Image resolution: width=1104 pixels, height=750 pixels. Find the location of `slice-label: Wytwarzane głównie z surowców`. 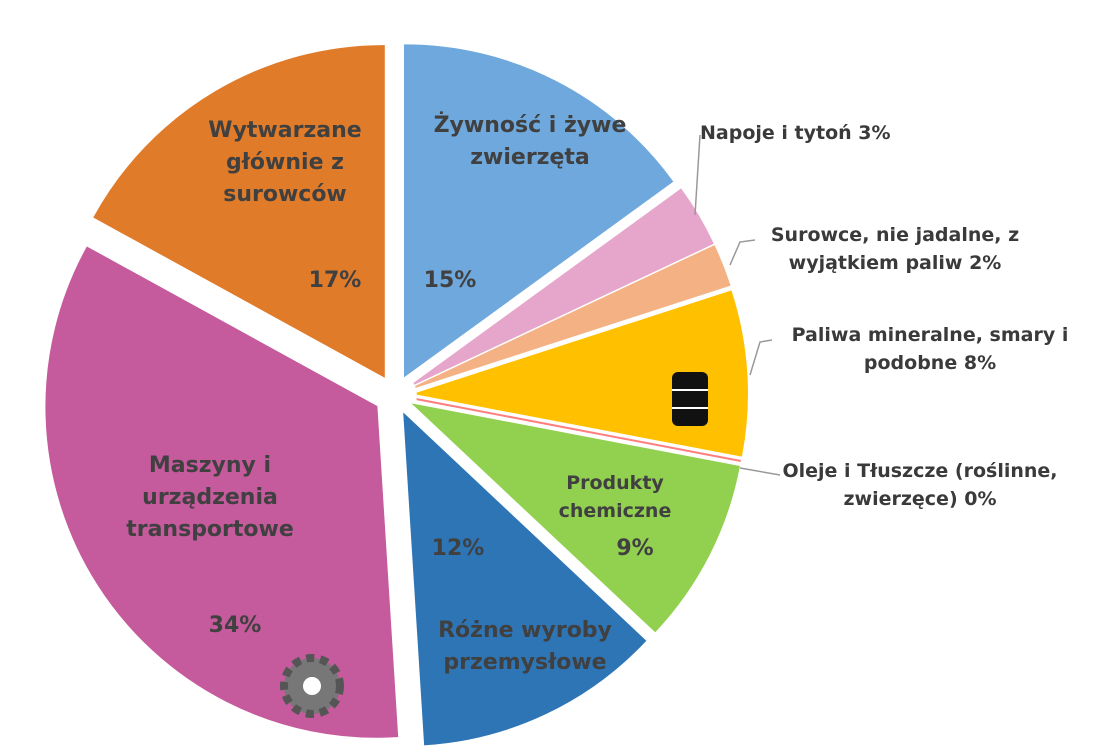

slice-label: Wytwarzane głównie z surowców is located at coordinates (285, 162).